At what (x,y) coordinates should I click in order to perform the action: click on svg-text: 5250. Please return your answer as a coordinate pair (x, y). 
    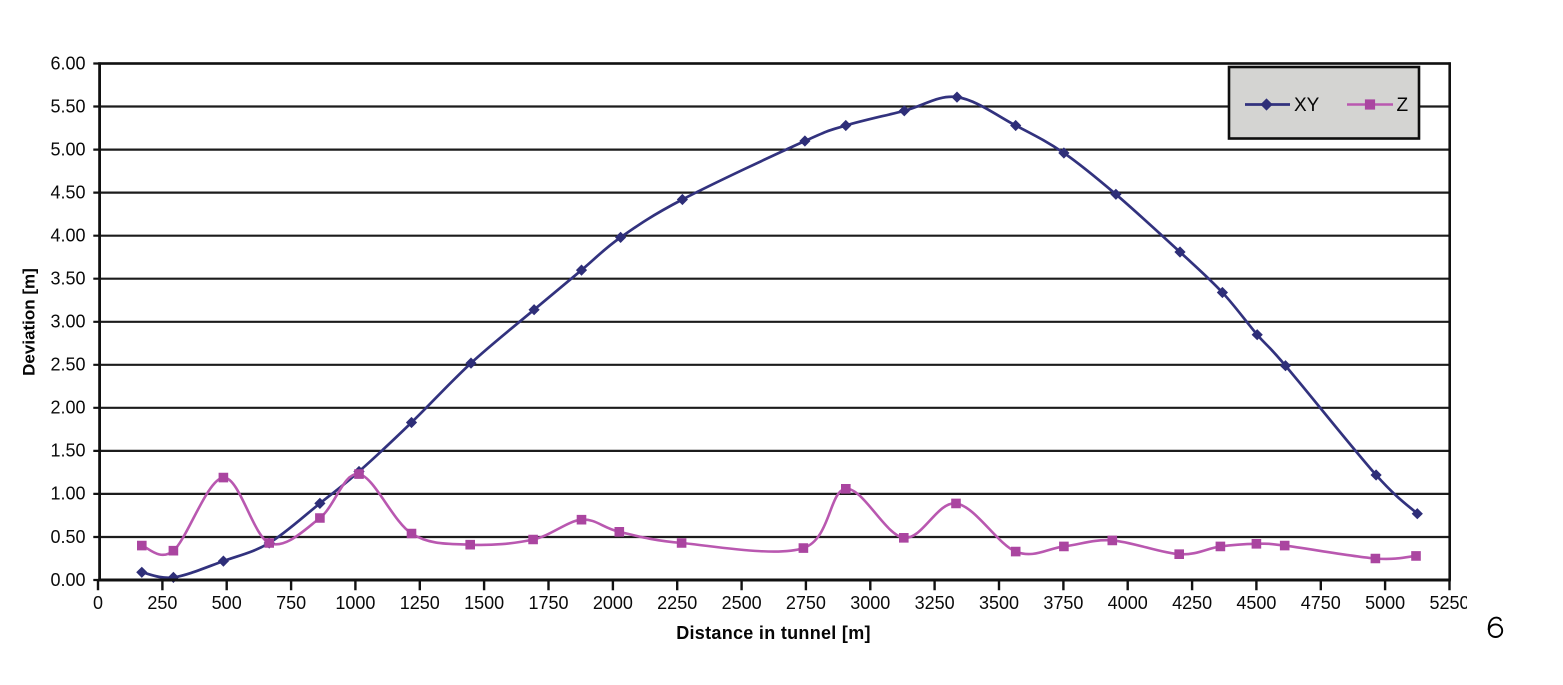
    Looking at the image, I should click on (1449, 603).